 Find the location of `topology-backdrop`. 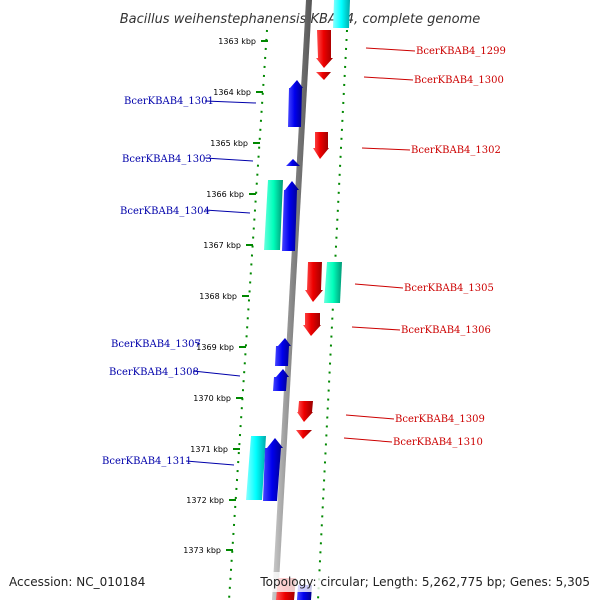

topology-backdrop is located at coordinates (425, 582).